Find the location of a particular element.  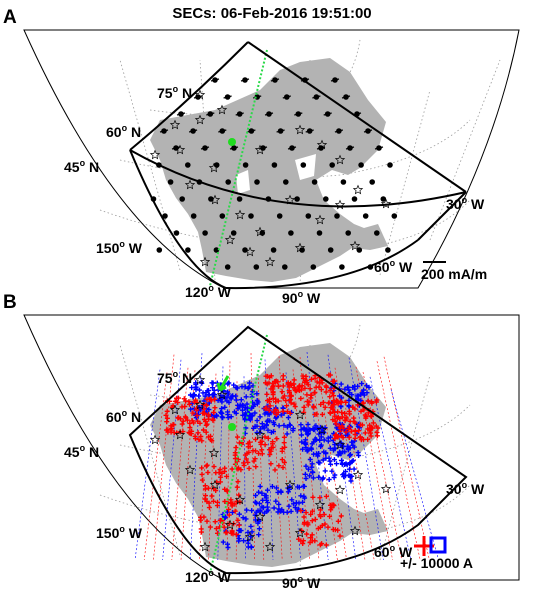

observatory-marker-b is located at coordinates (232, 427).